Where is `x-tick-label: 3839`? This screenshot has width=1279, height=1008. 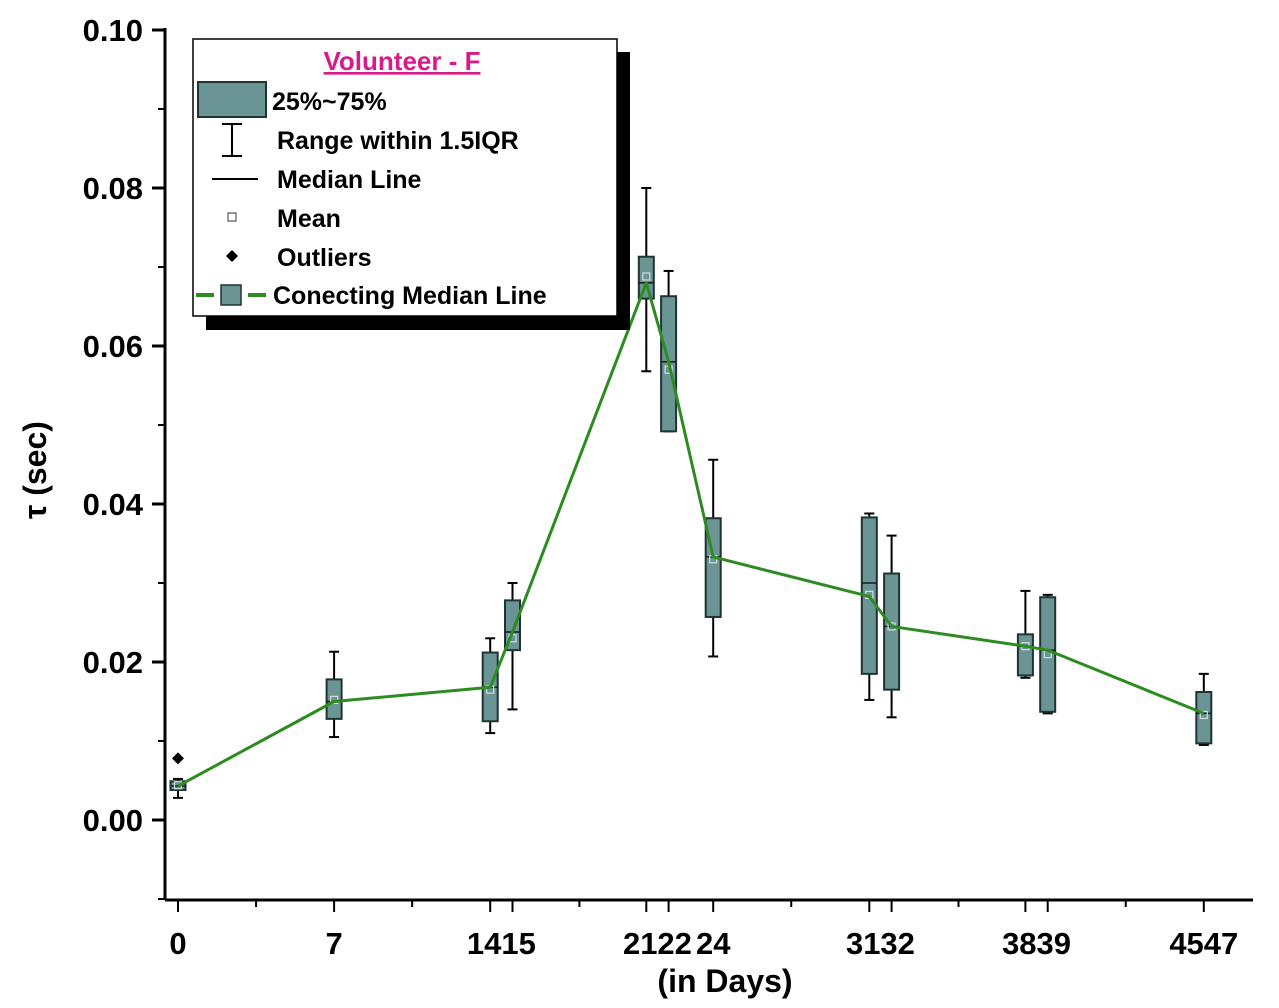 x-tick-label: 3839 is located at coordinates (1036, 943).